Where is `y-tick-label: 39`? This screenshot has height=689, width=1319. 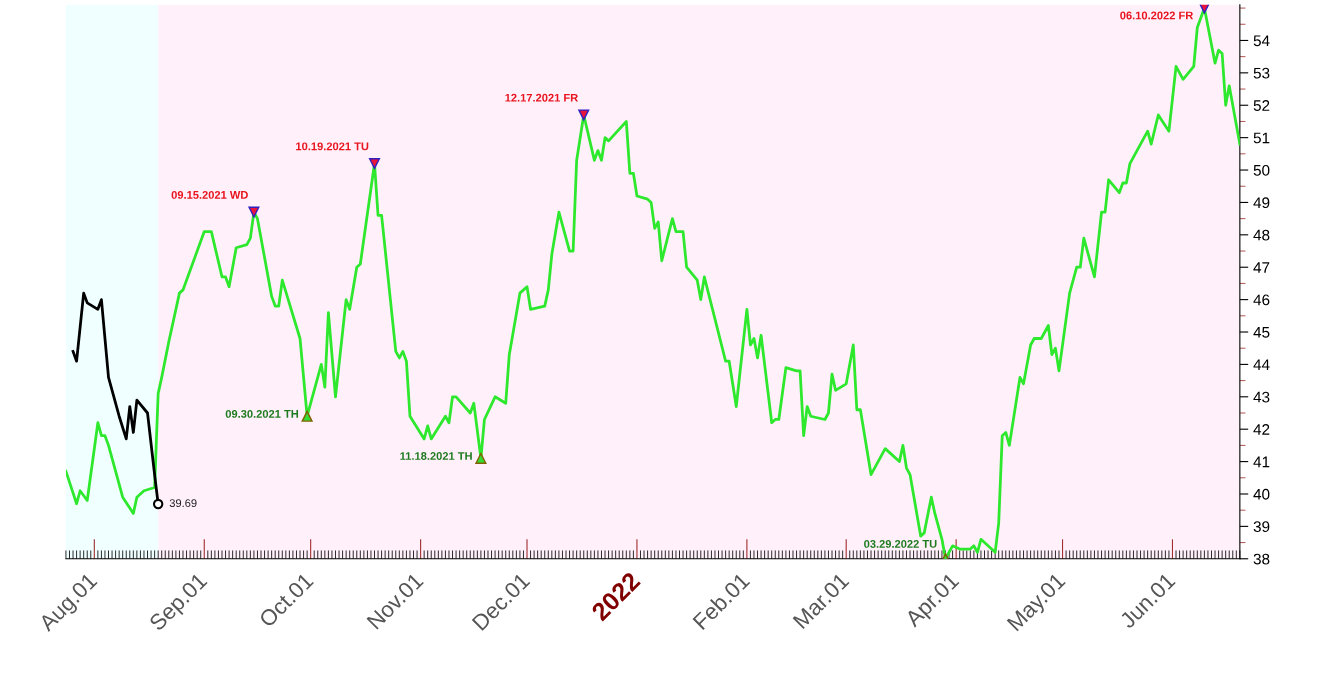
y-tick-label: 39 is located at coordinates (1261, 527).